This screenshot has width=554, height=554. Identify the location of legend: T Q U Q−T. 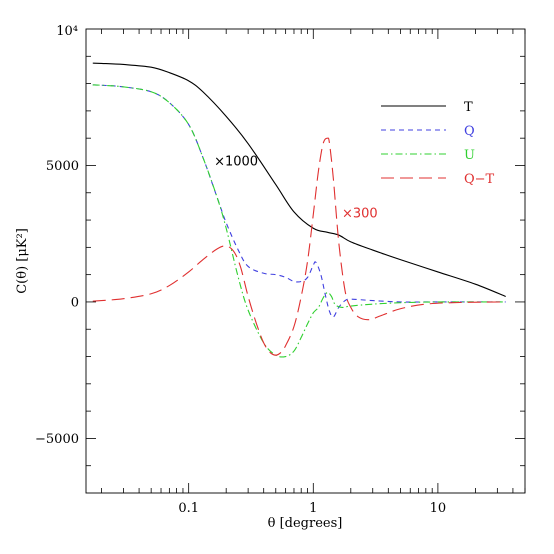
(438, 143).